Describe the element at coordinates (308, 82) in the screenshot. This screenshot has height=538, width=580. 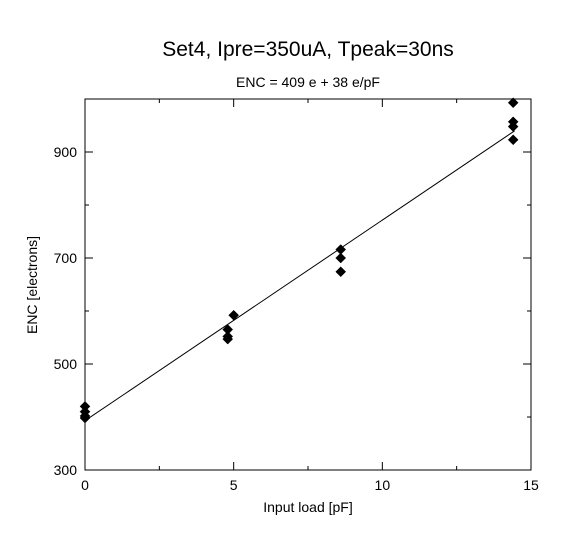
I see `chart-subtitle: ENC = 409 e + 38 e/pF` at that location.